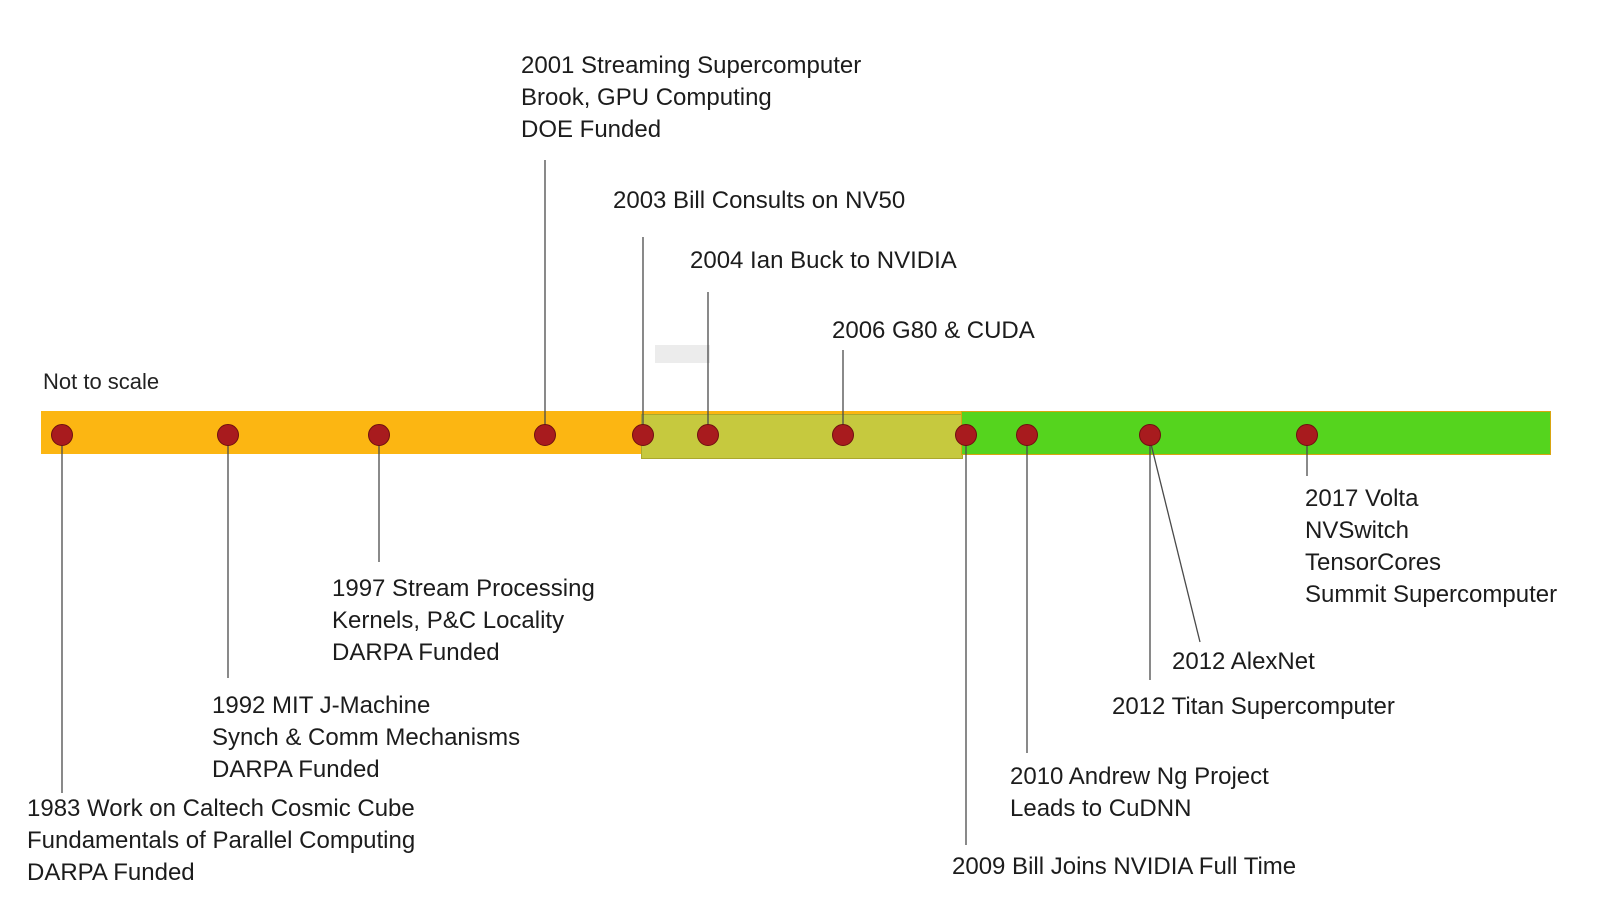 Image resolution: width=1615 pixels, height=908 pixels. What do you see at coordinates (1139, 792) in the screenshot?
I see `event-label-2010: 2010 Andrew Ng Project Leads to CuDNN` at bounding box center [1139, 792].